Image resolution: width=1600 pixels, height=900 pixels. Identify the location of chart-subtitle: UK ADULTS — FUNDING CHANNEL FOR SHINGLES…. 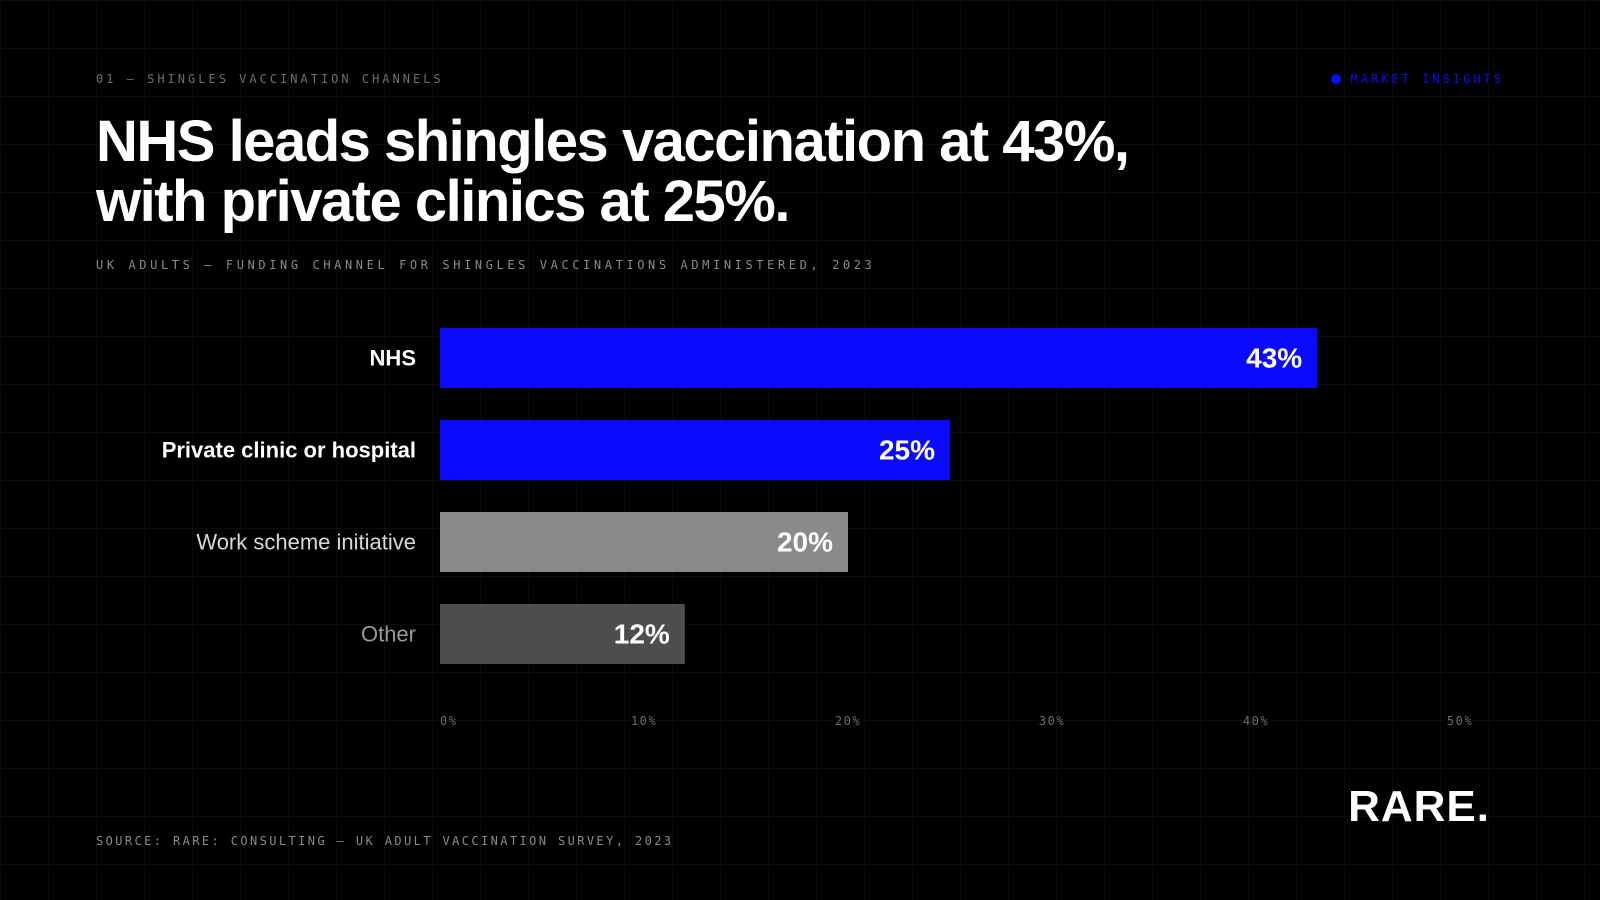
(486, 265).